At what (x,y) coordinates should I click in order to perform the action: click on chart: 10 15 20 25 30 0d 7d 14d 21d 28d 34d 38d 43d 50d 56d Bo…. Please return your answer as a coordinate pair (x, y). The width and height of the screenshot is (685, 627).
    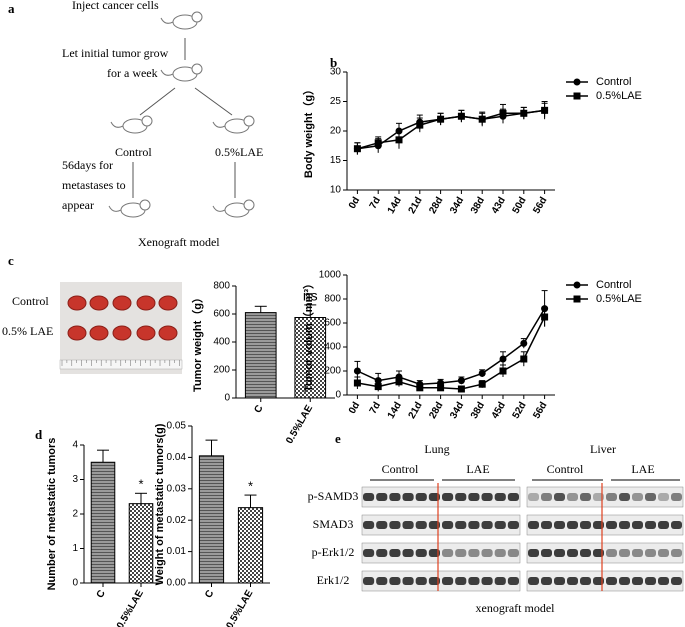
    Looking at the image, I should click on (472, 141).